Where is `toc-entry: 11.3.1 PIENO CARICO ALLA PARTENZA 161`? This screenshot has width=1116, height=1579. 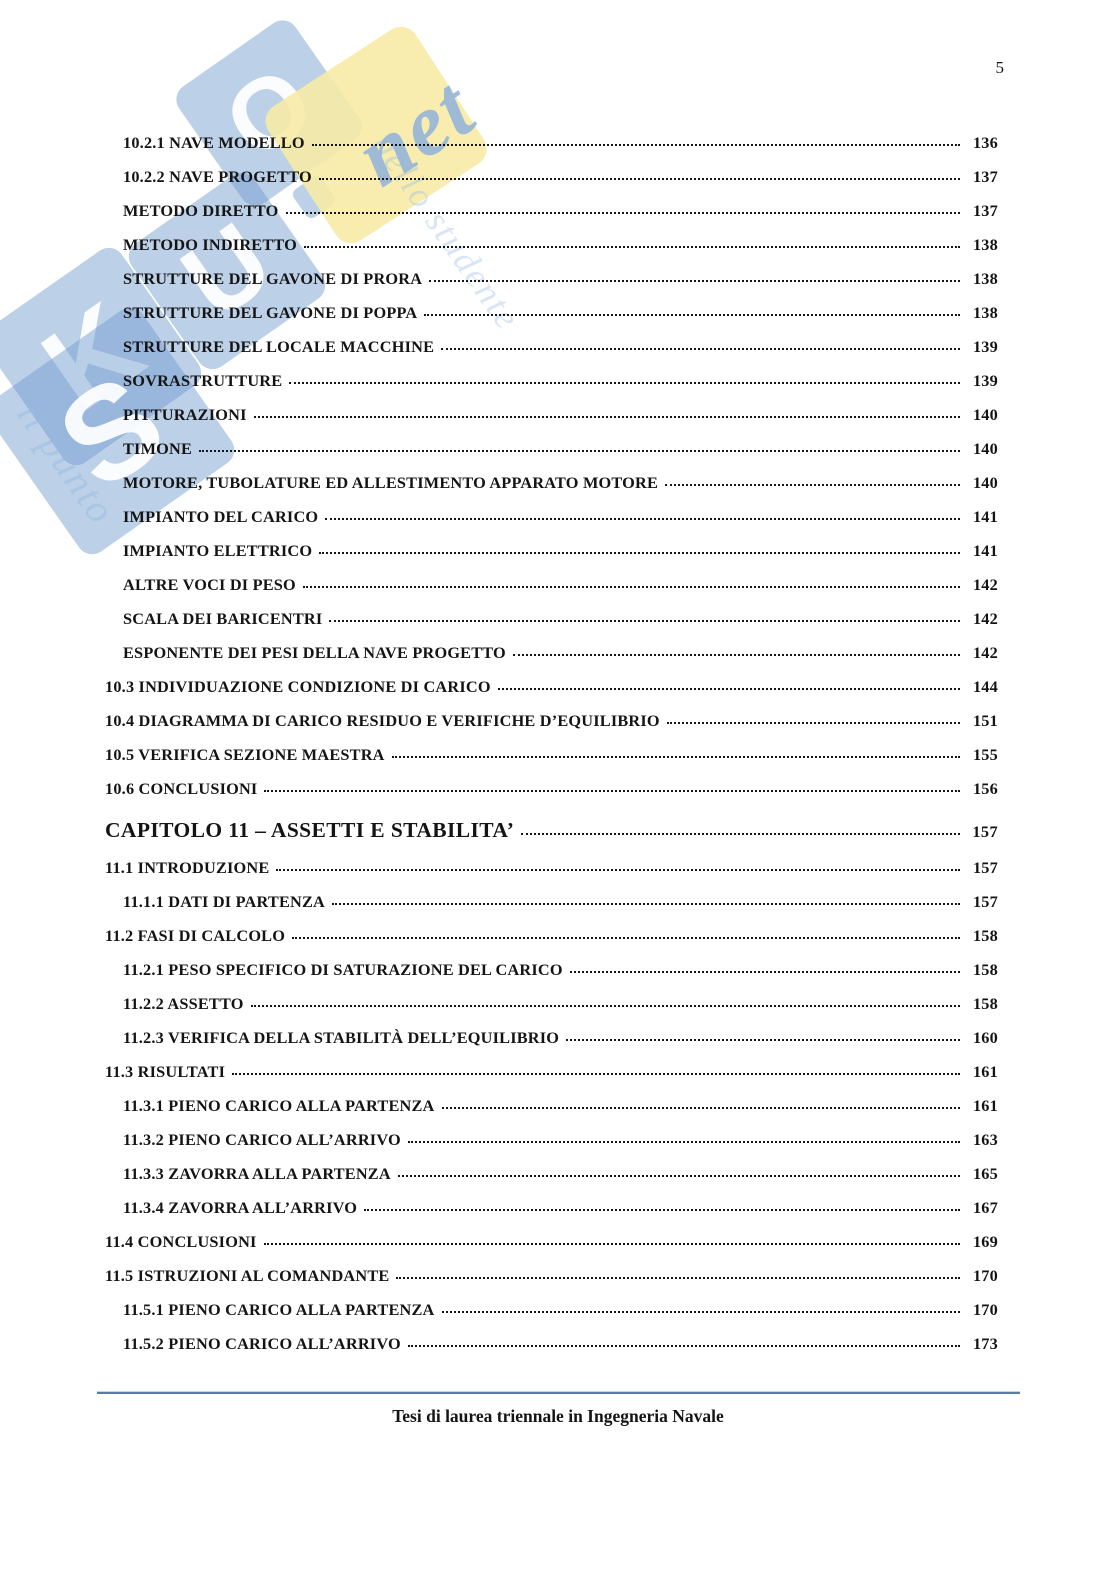
toc-entry: 11.3.1 PIENO CARICO ALLA PARTENZA 161 is located at coordinates (551, 1106).